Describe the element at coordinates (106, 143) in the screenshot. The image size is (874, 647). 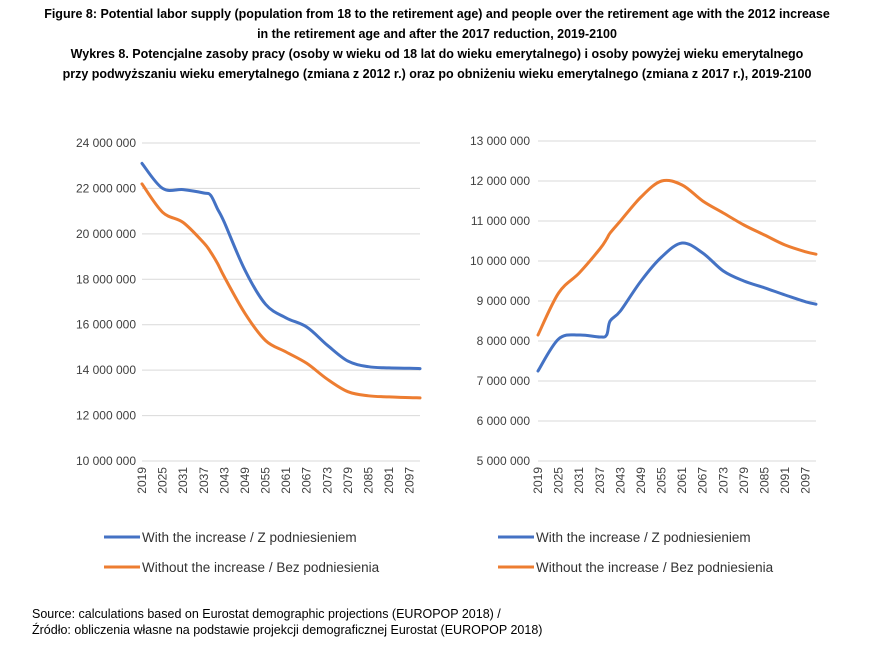
I see `y-tick-label: 24 000 000` at that location.